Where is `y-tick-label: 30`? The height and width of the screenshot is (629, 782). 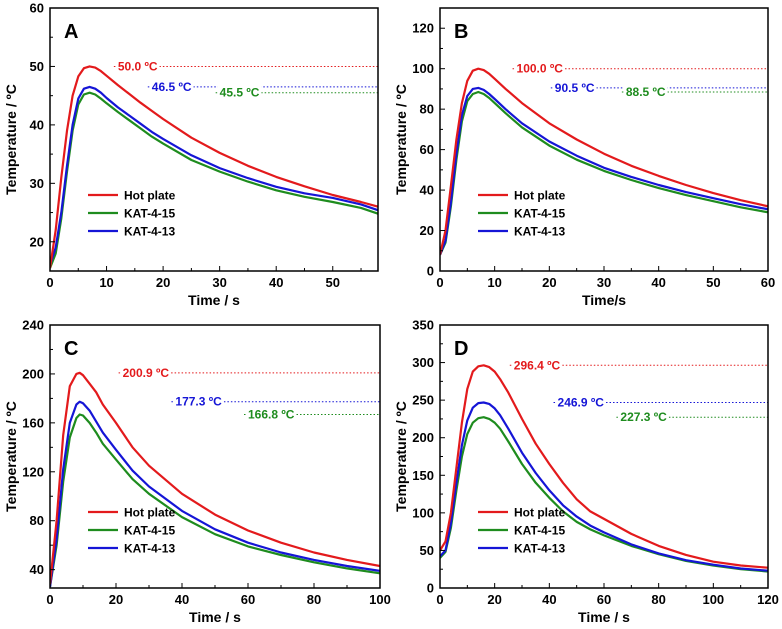 y-tick-label: 30 is located at coordinates (37, 183).